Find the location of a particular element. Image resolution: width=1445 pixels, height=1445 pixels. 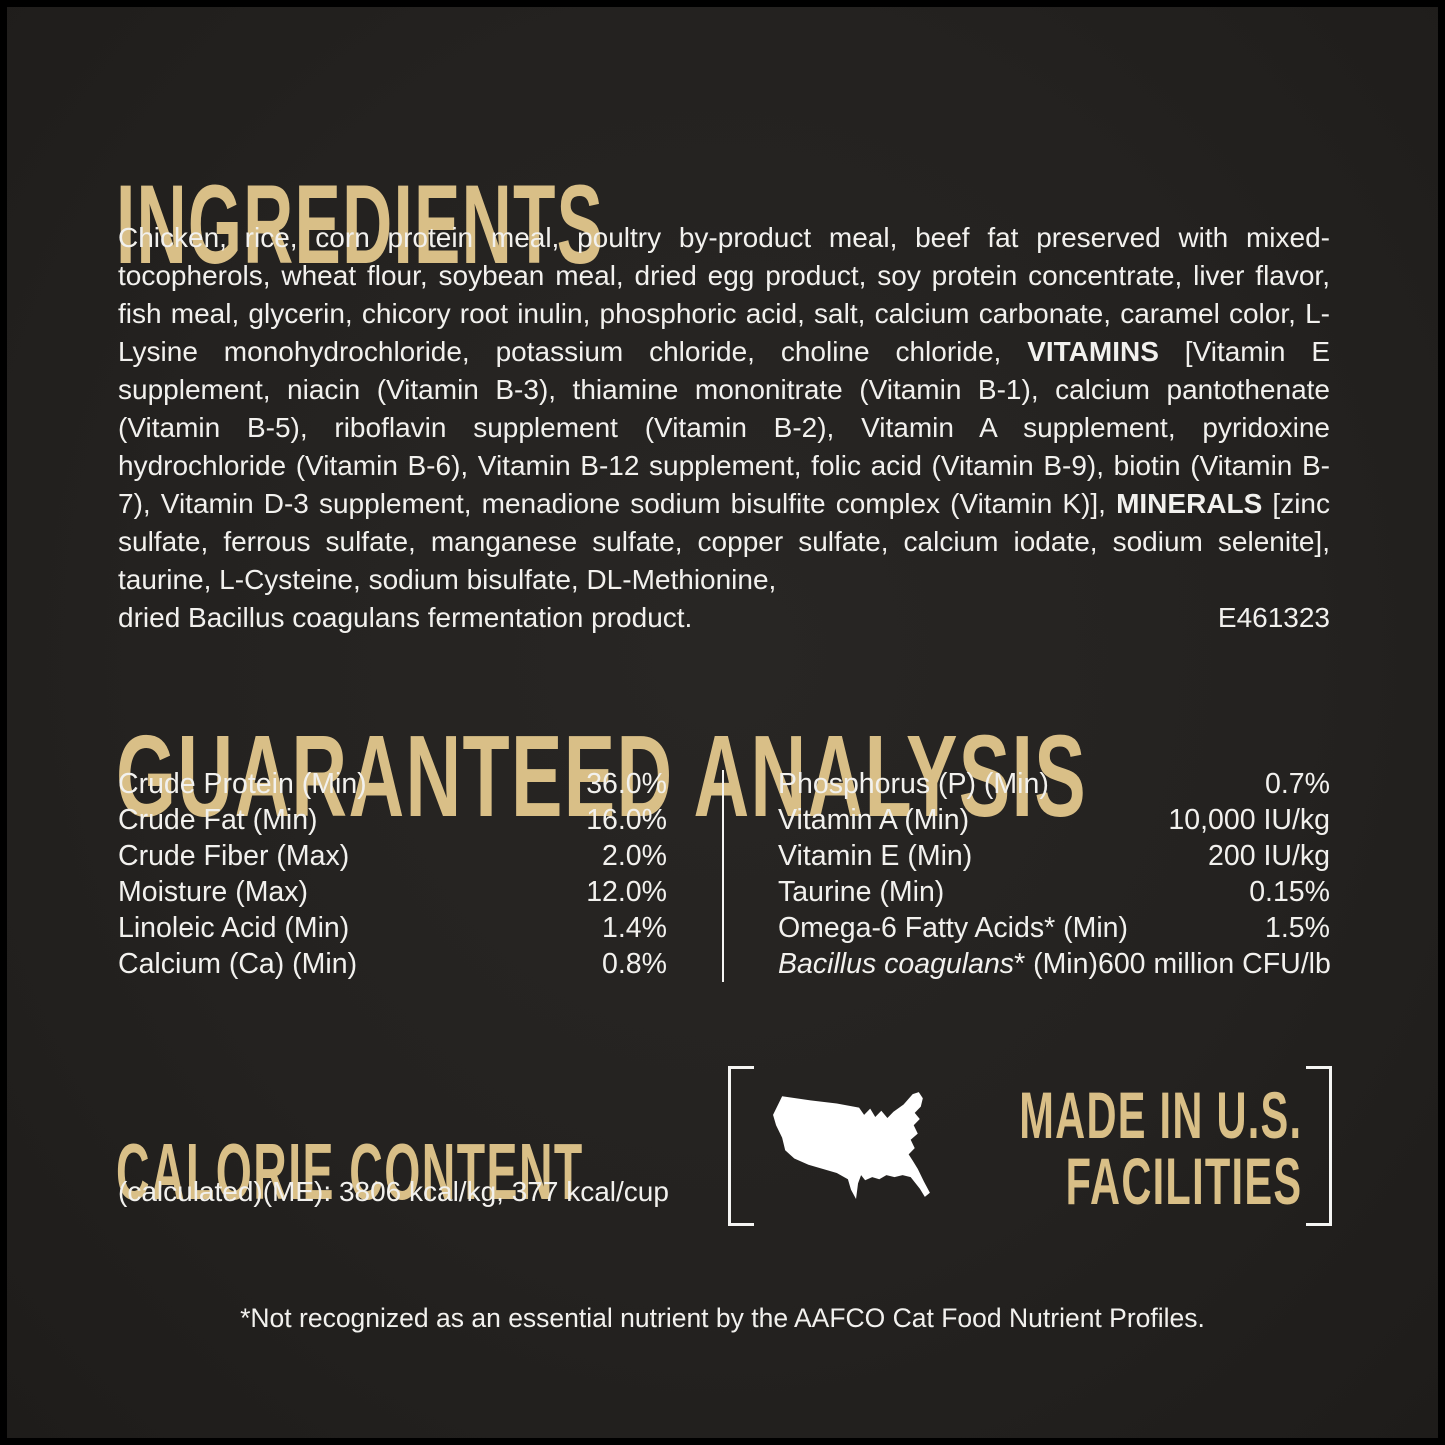

made-in-us-text: MADE IN U.S. FACILITIES is located at coordinates (1160, 1148).